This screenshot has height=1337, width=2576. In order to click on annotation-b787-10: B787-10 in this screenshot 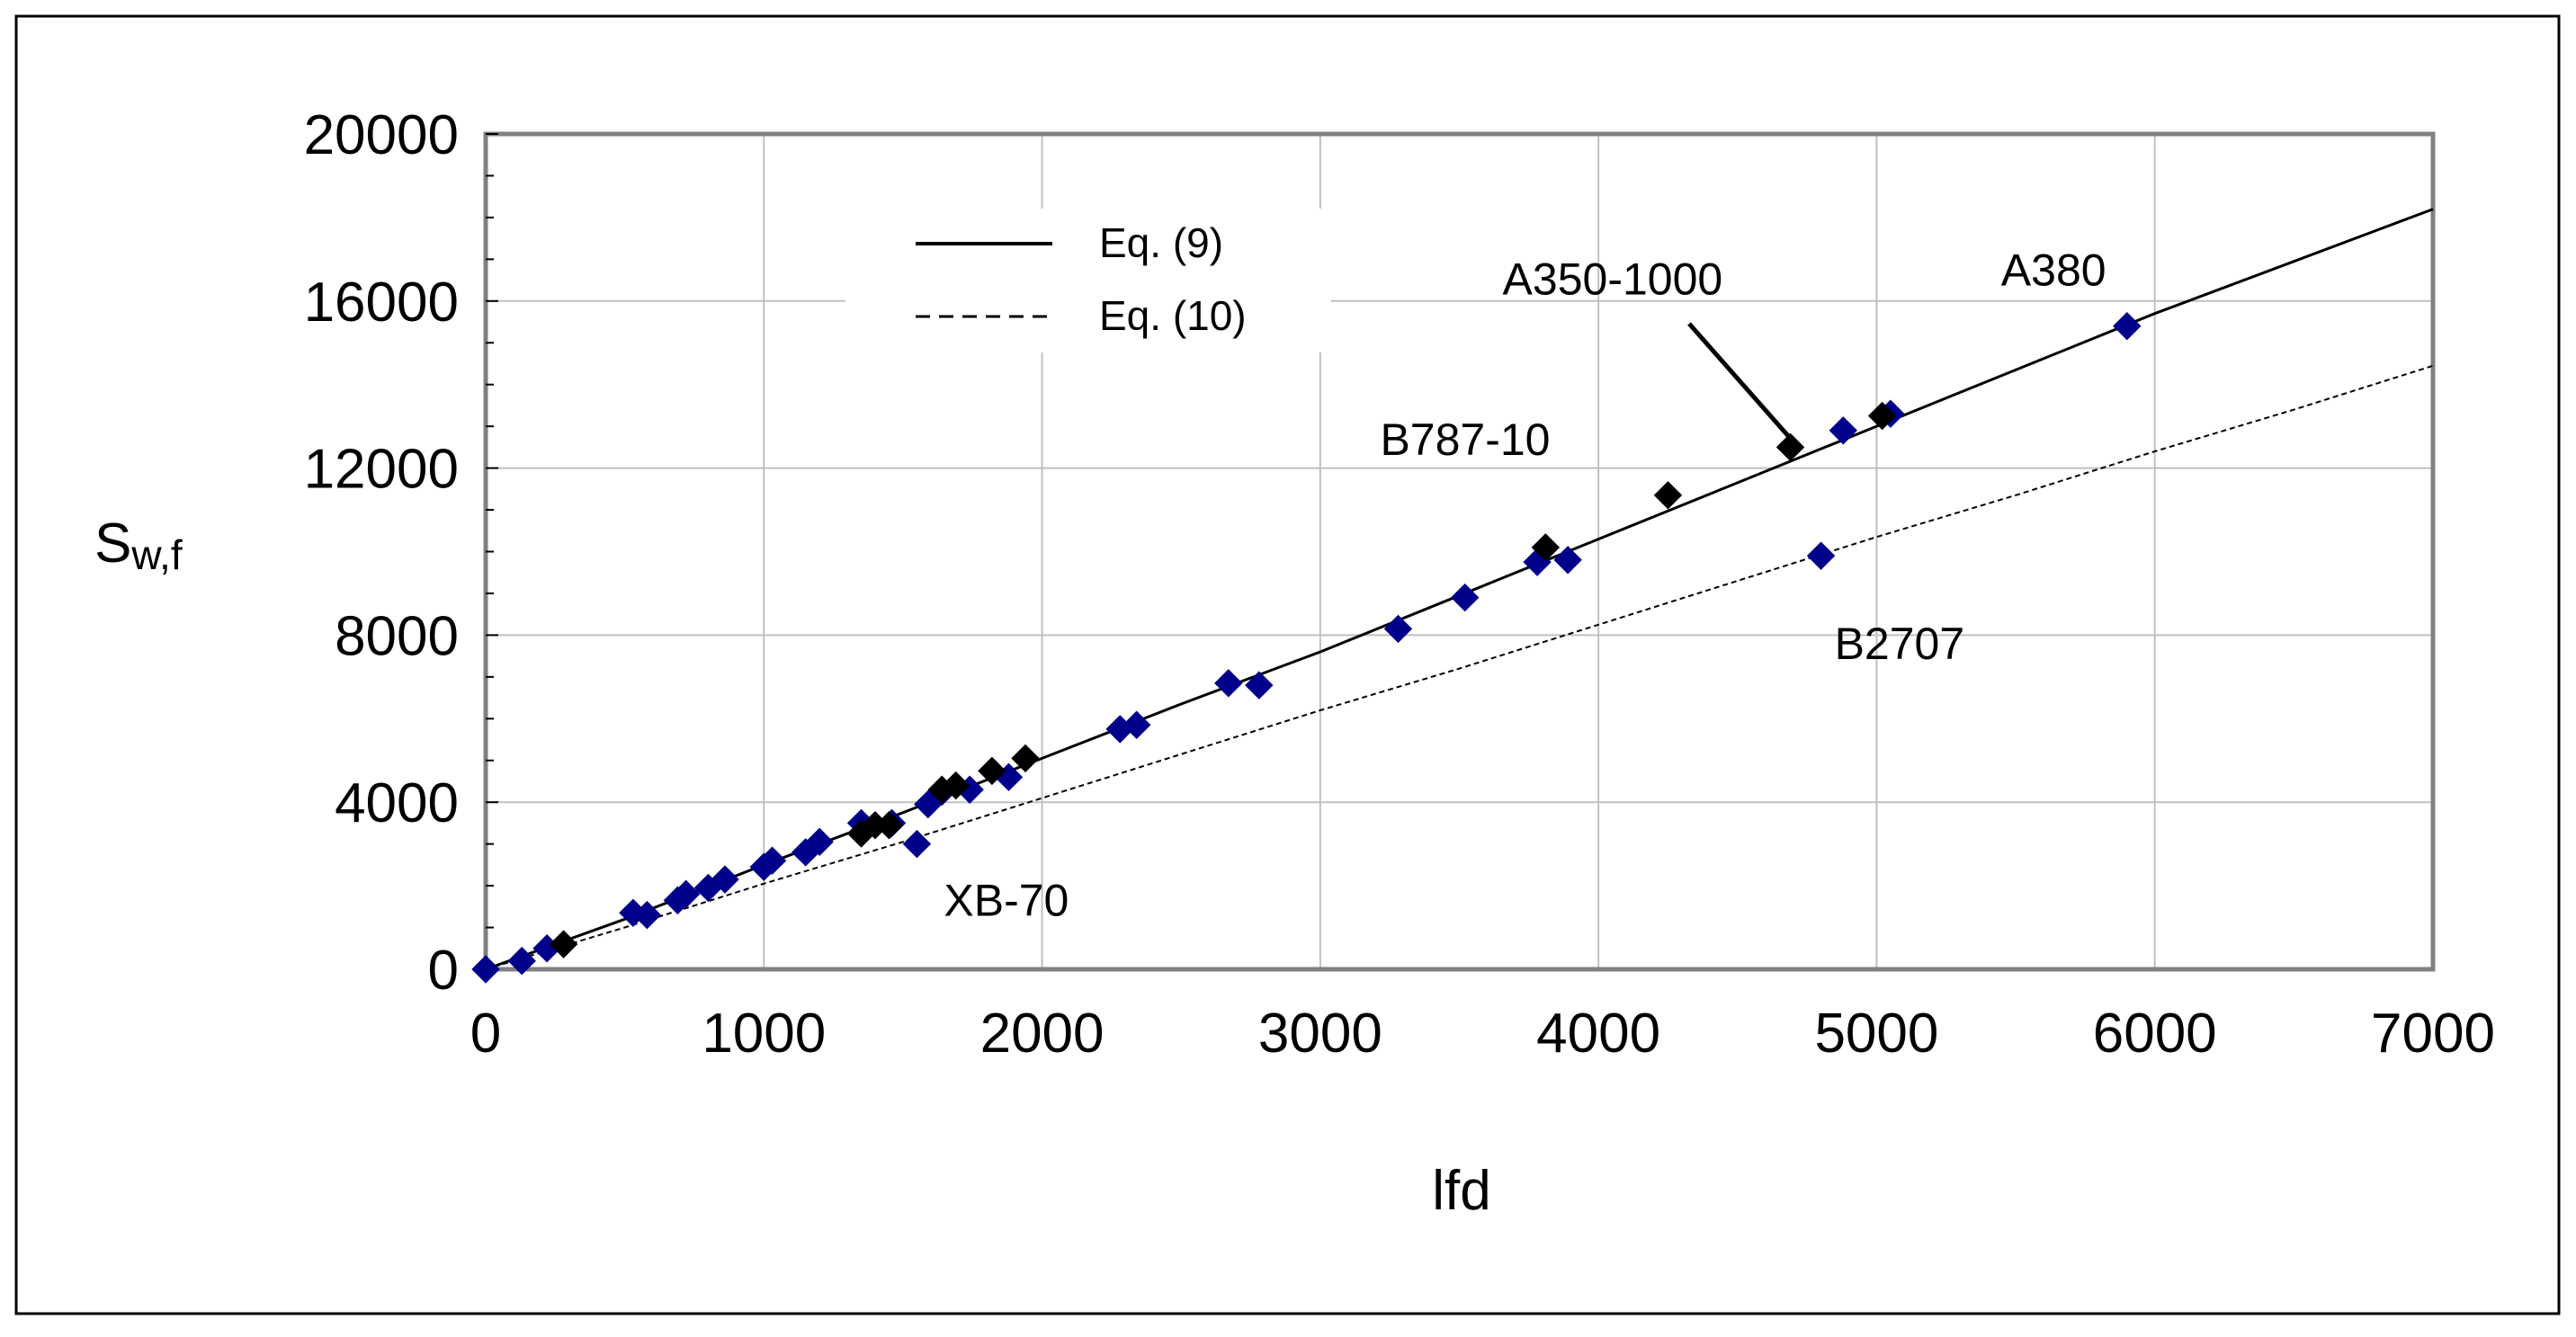, I will do `click(1465, 440)`.